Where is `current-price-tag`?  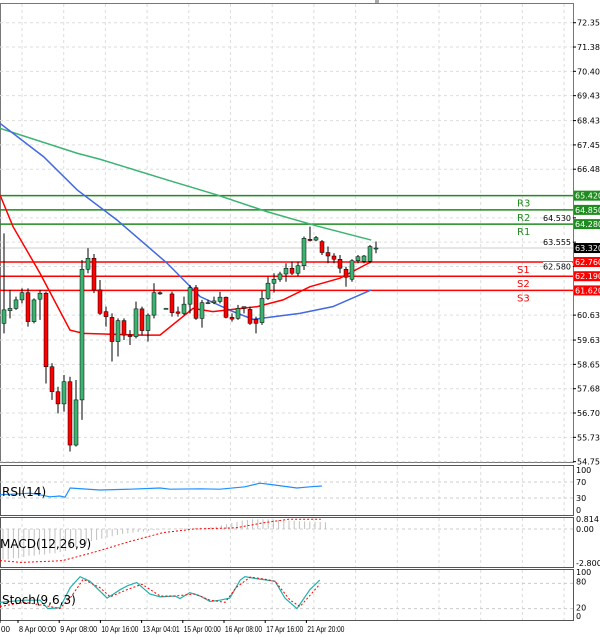 current-price-tag is located at coordinates (587, 248).